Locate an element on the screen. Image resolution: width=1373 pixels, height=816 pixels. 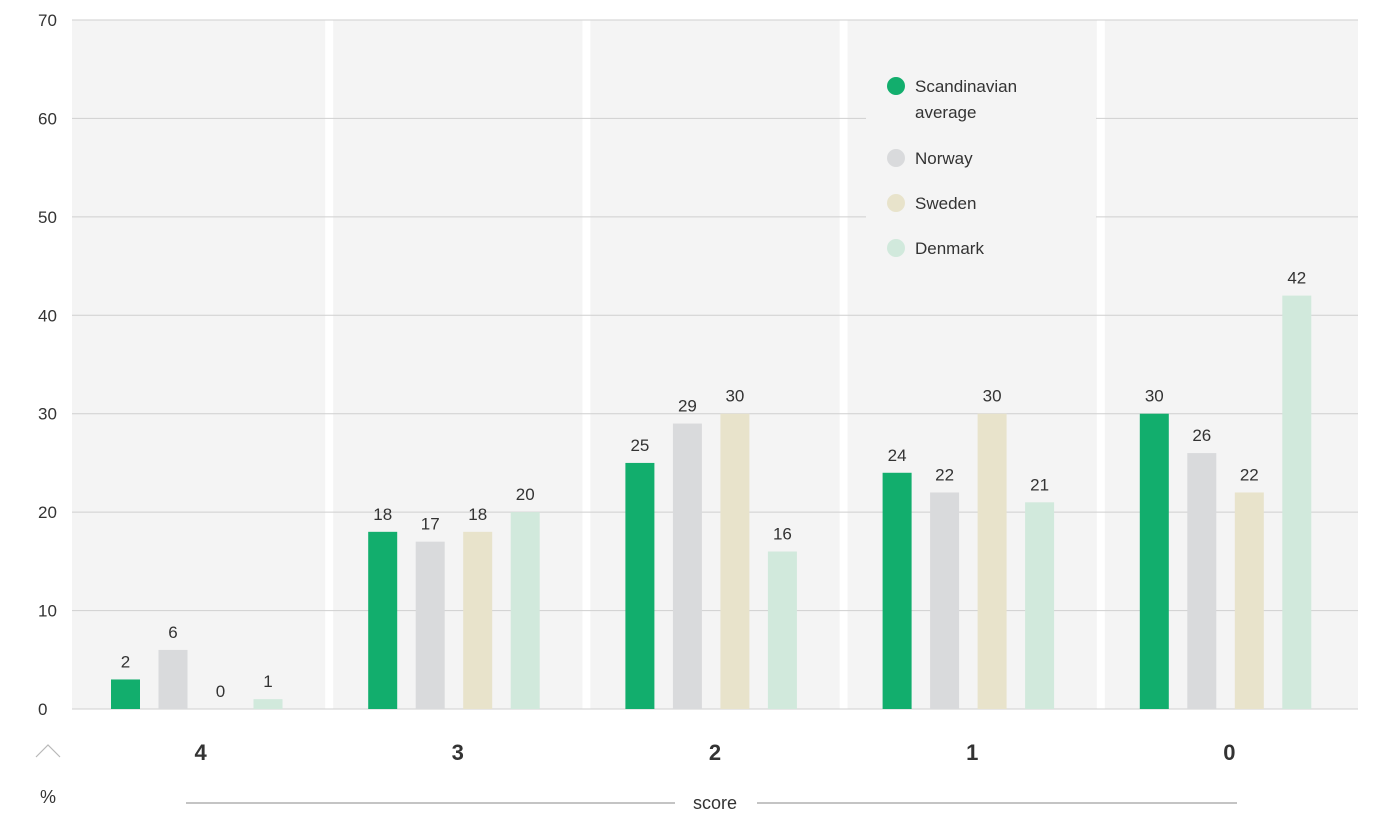
data-label-2-2: 30 is located at coordinates (734, 396).